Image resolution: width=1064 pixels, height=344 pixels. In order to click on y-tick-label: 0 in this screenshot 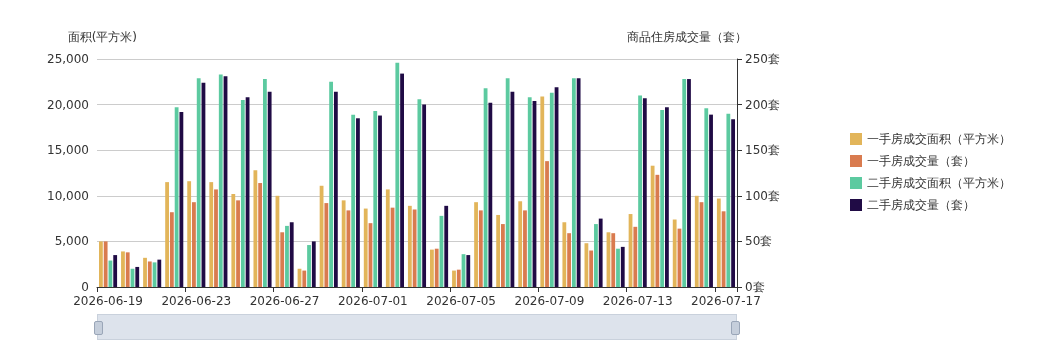, I will do `click(85, 287)`.